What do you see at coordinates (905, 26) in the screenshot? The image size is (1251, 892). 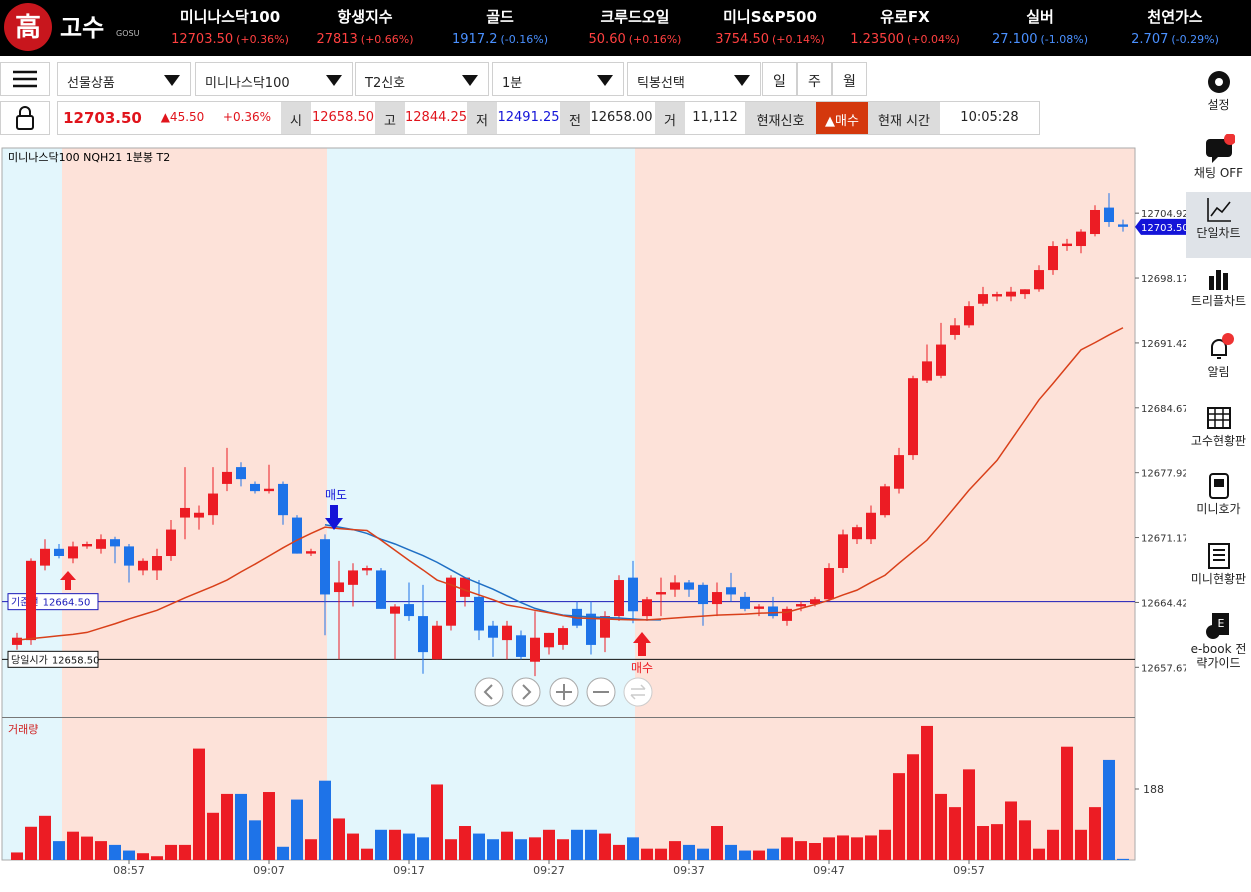 I see `ticker: 유로FX 1.23500 (+0.04%)` at bounding box center [905, 26].